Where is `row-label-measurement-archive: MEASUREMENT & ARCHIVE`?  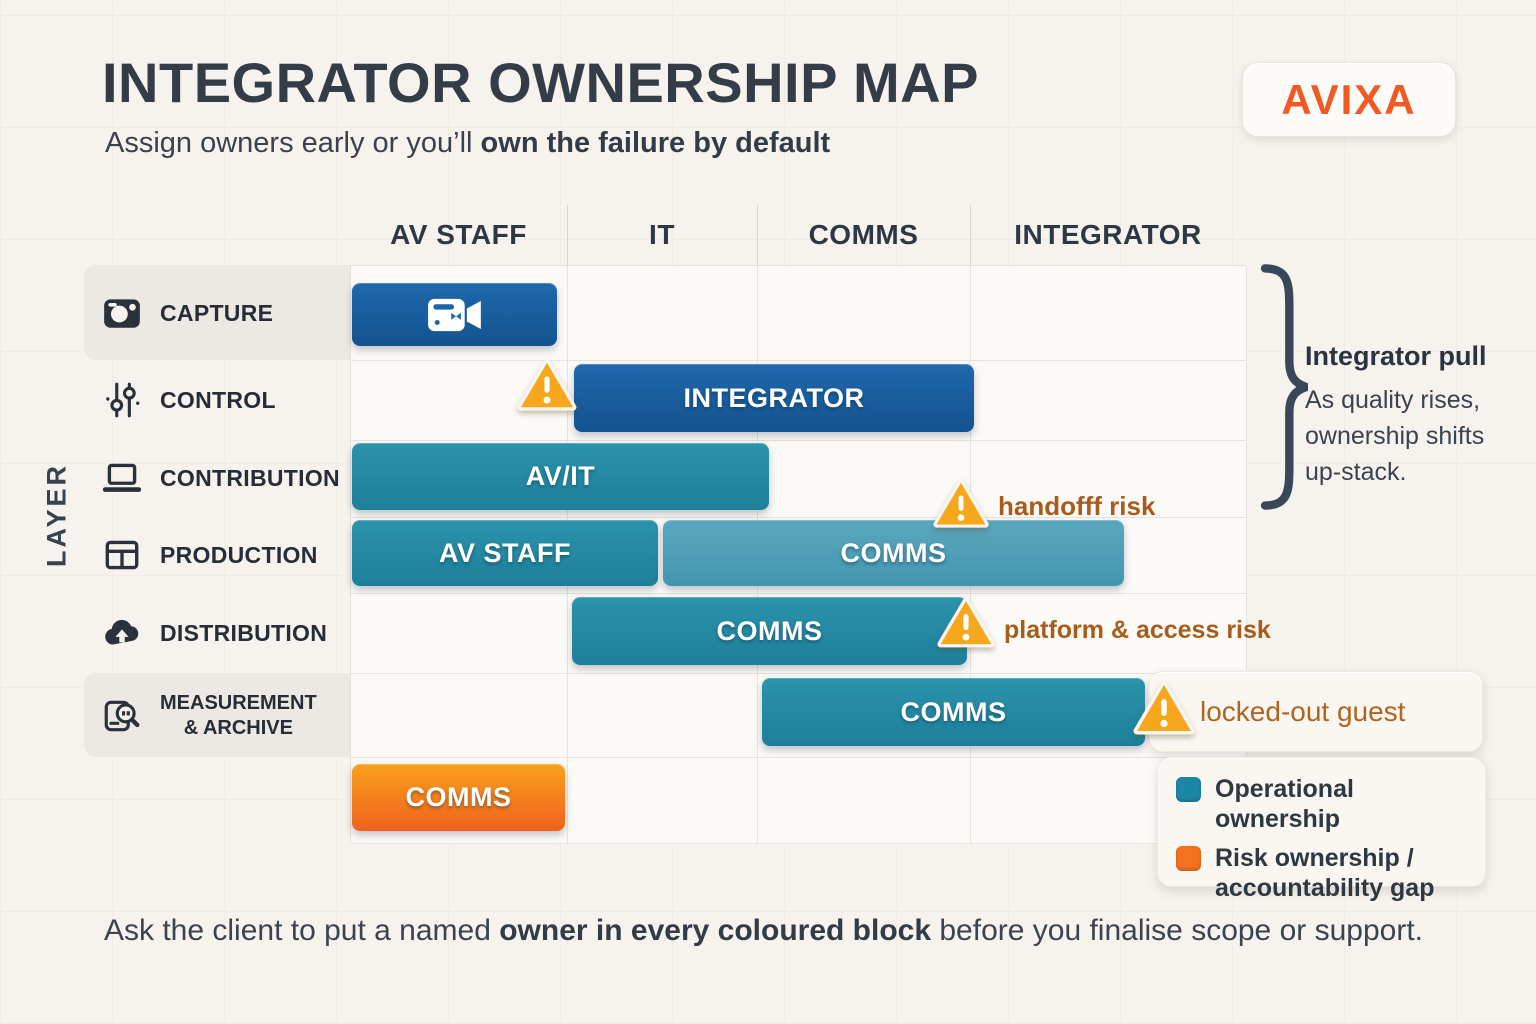
row-label-measurement-archive: MEASUREMENT & ARCHIVE is located at coordinates (225, 716).